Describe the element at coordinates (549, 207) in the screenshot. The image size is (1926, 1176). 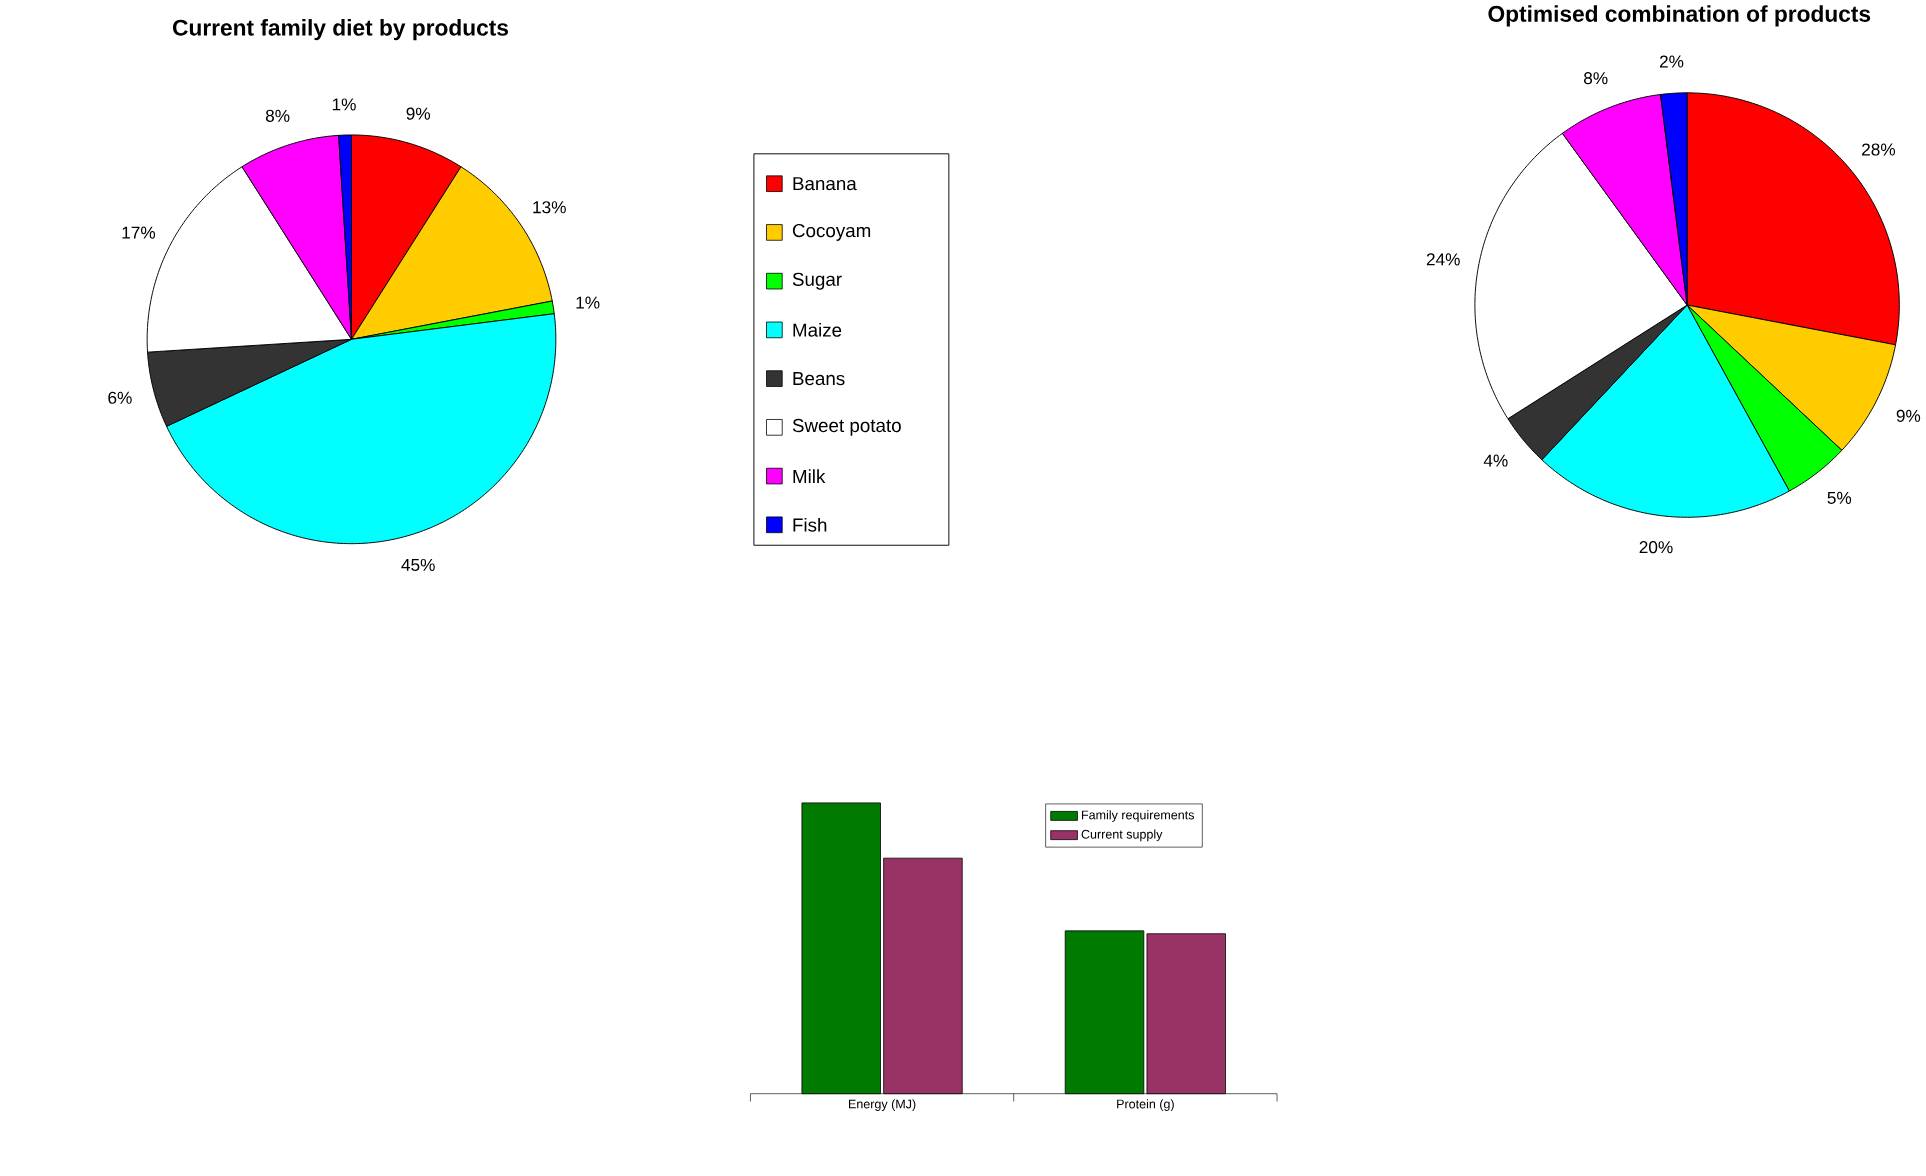
I see `data-label: 13%` at that location.